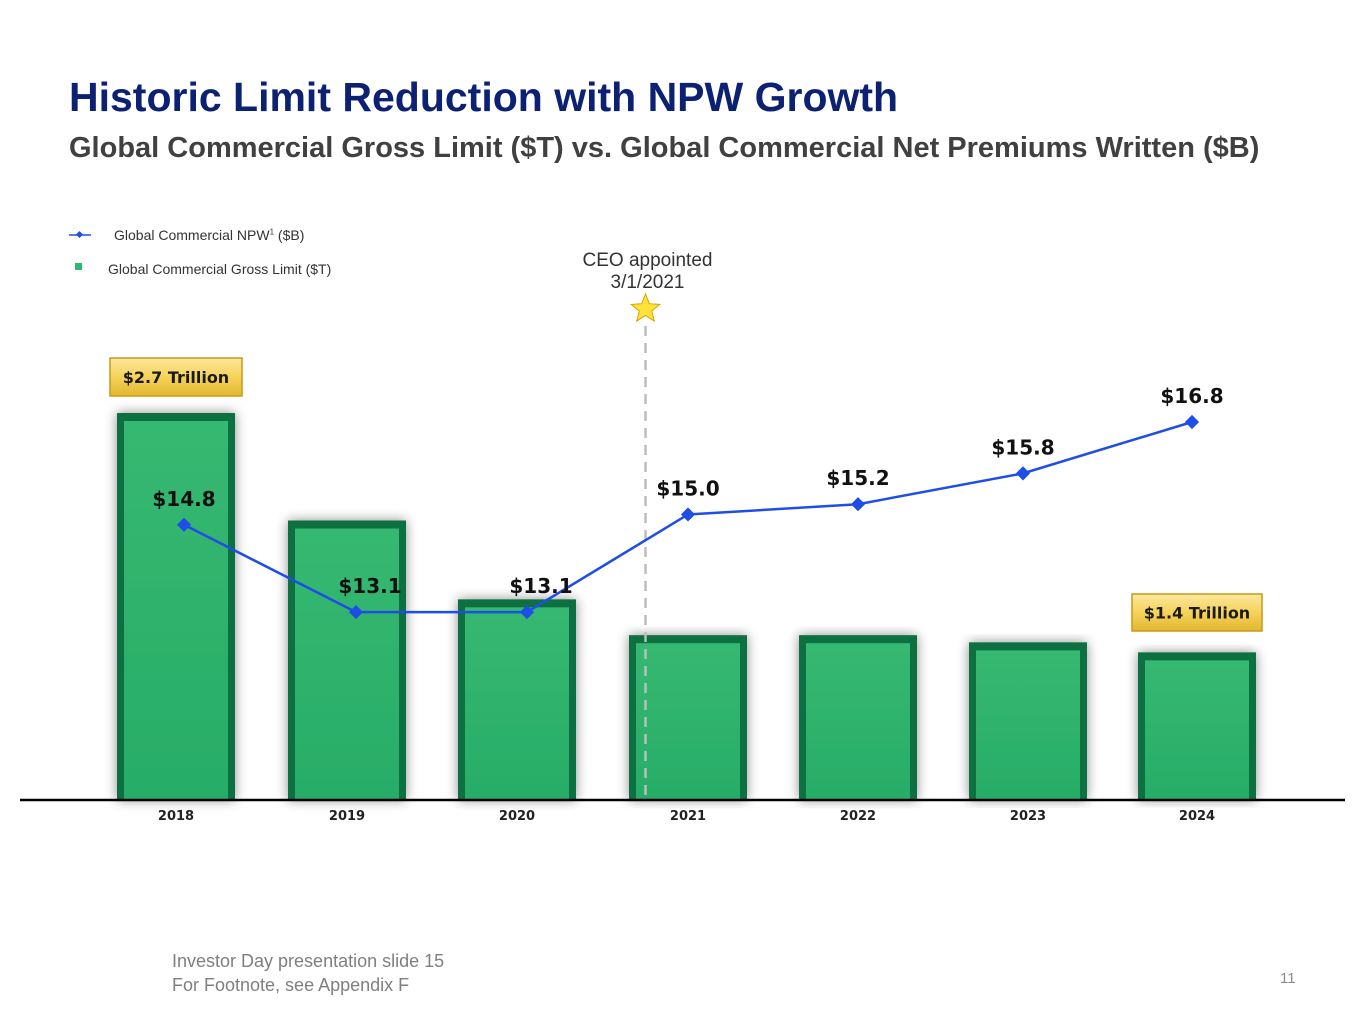  What do you see at coordinates (1022, 447) in the screenshot?
I see `npw-data-label-2023: $15.8` at bounding box center [1022, 447].